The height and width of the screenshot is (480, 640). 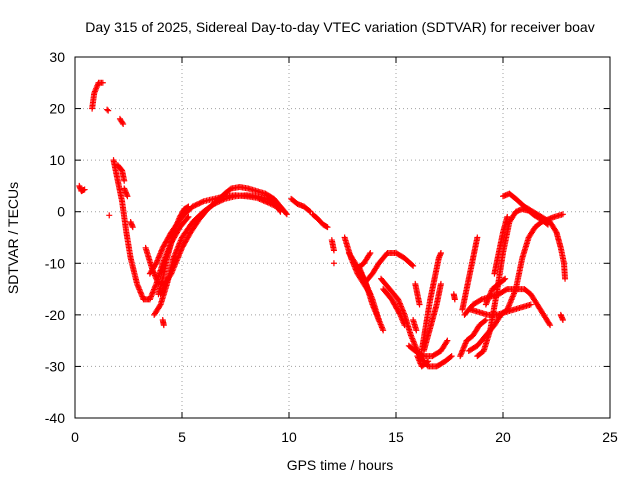 I want to click on y-tick-label: 0, so click(x=61, y=212).